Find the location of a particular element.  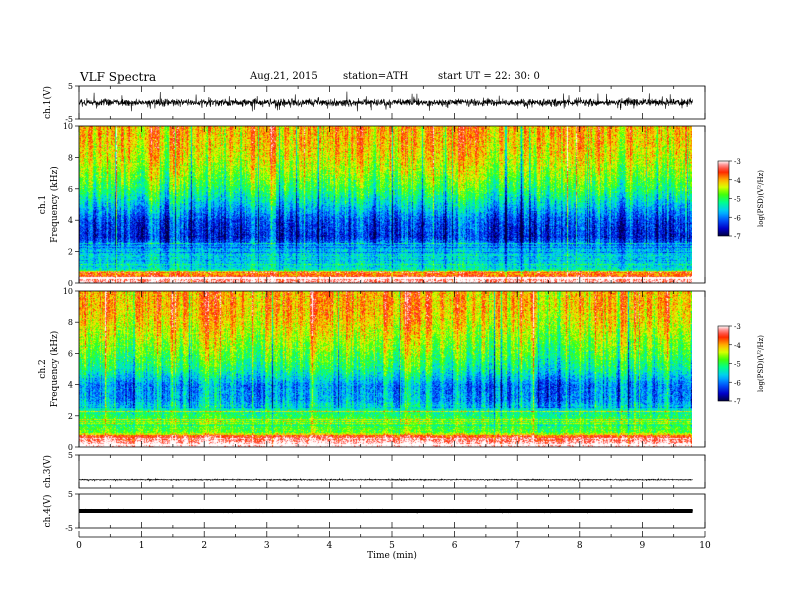

ch4-waveform-ytick-label: -5 is located at coordinates (69, 528).